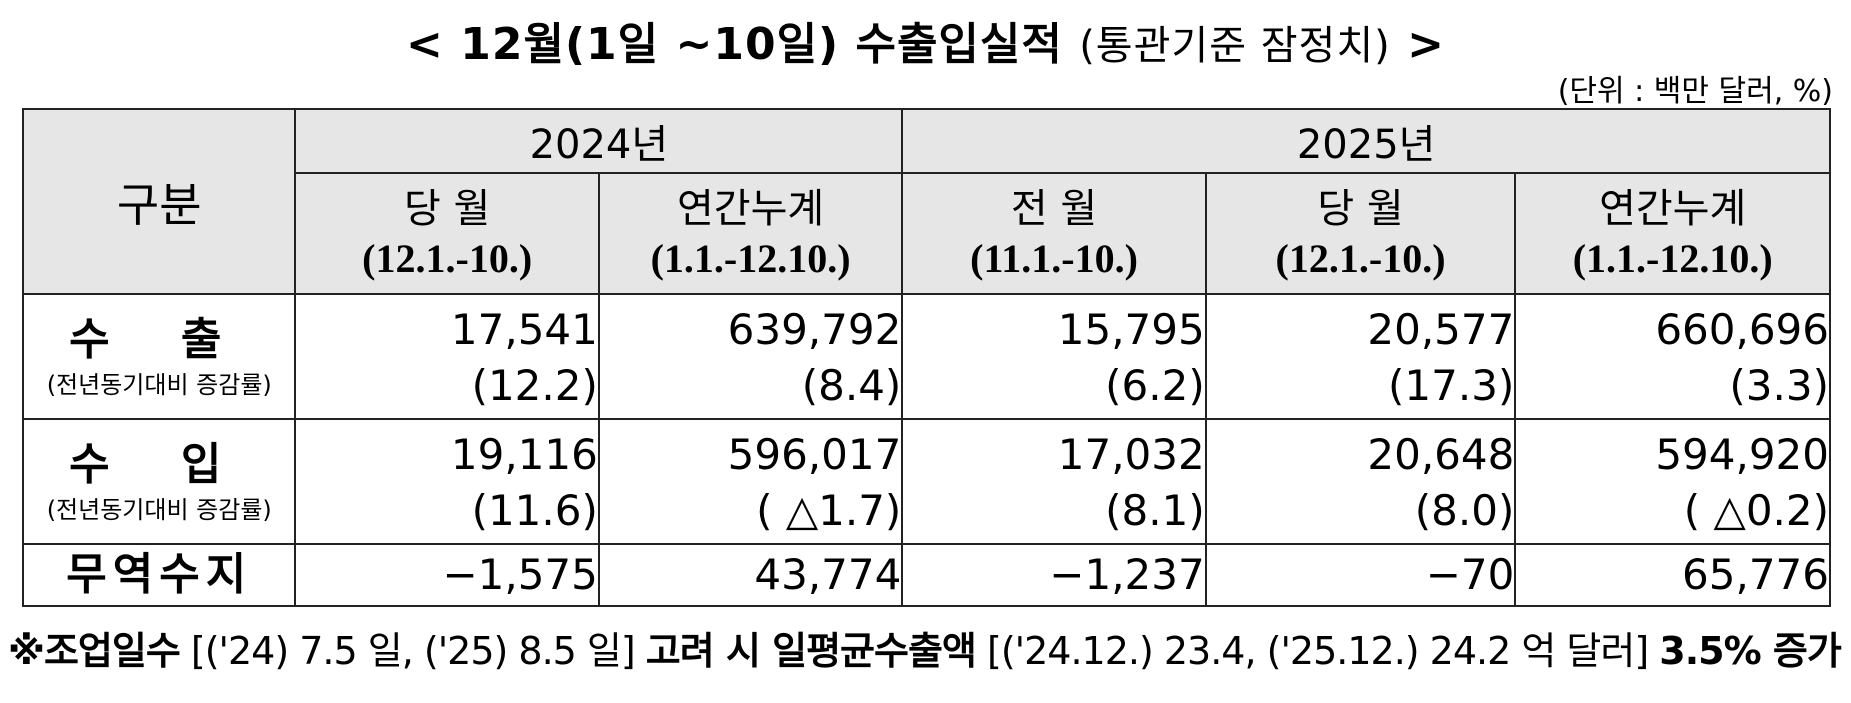 The image size is (1851, 703). Describe the element at coordinates (811, 651) in the screenshot. I see `footnote-middle: 고려 시 일평균수출액` at that location.